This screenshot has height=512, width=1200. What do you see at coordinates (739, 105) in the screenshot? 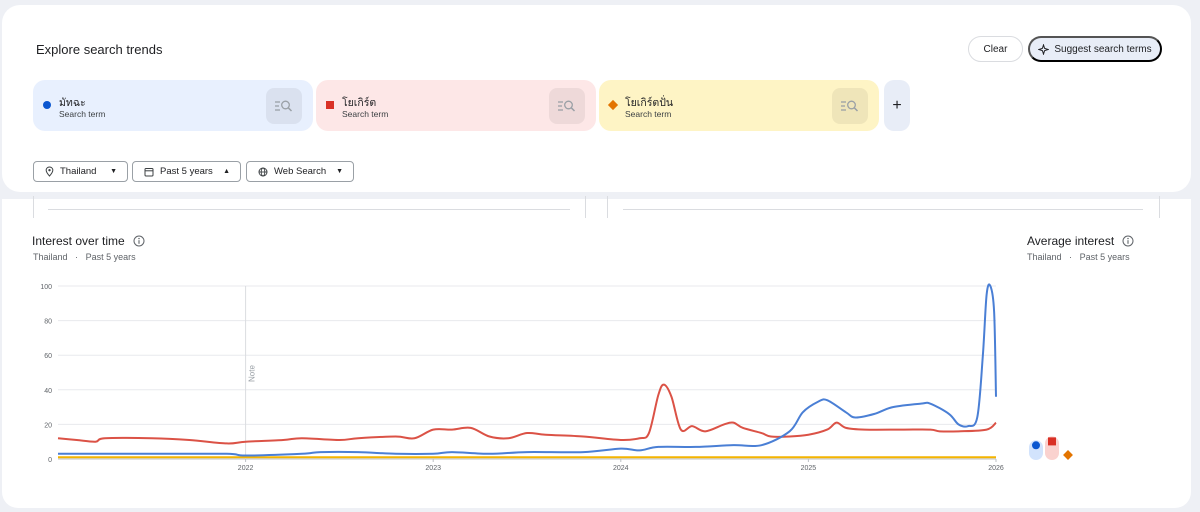
I see `search-term-chip-3: โยเกิร์ตปั่น Search term` at bounding box center [739, 105].